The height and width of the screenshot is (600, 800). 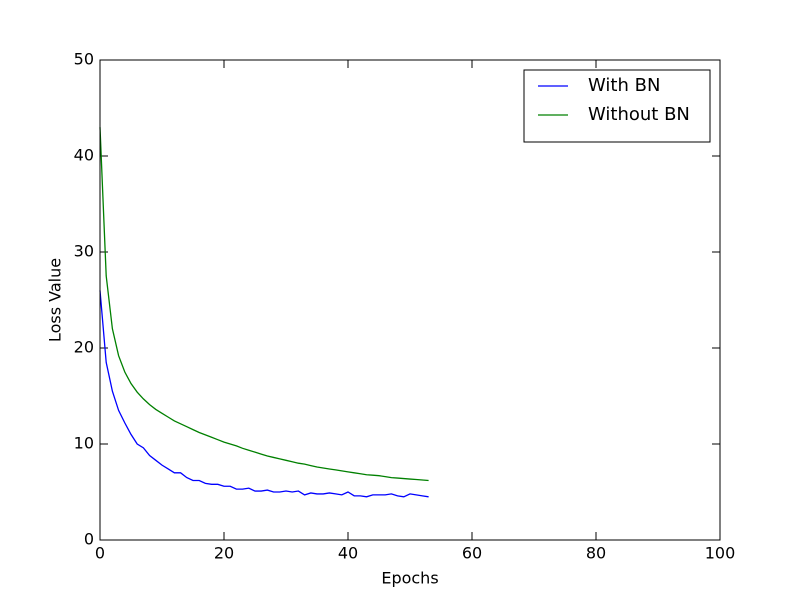 I want to click on legend-label: With BN, so click(x=624, y=85).